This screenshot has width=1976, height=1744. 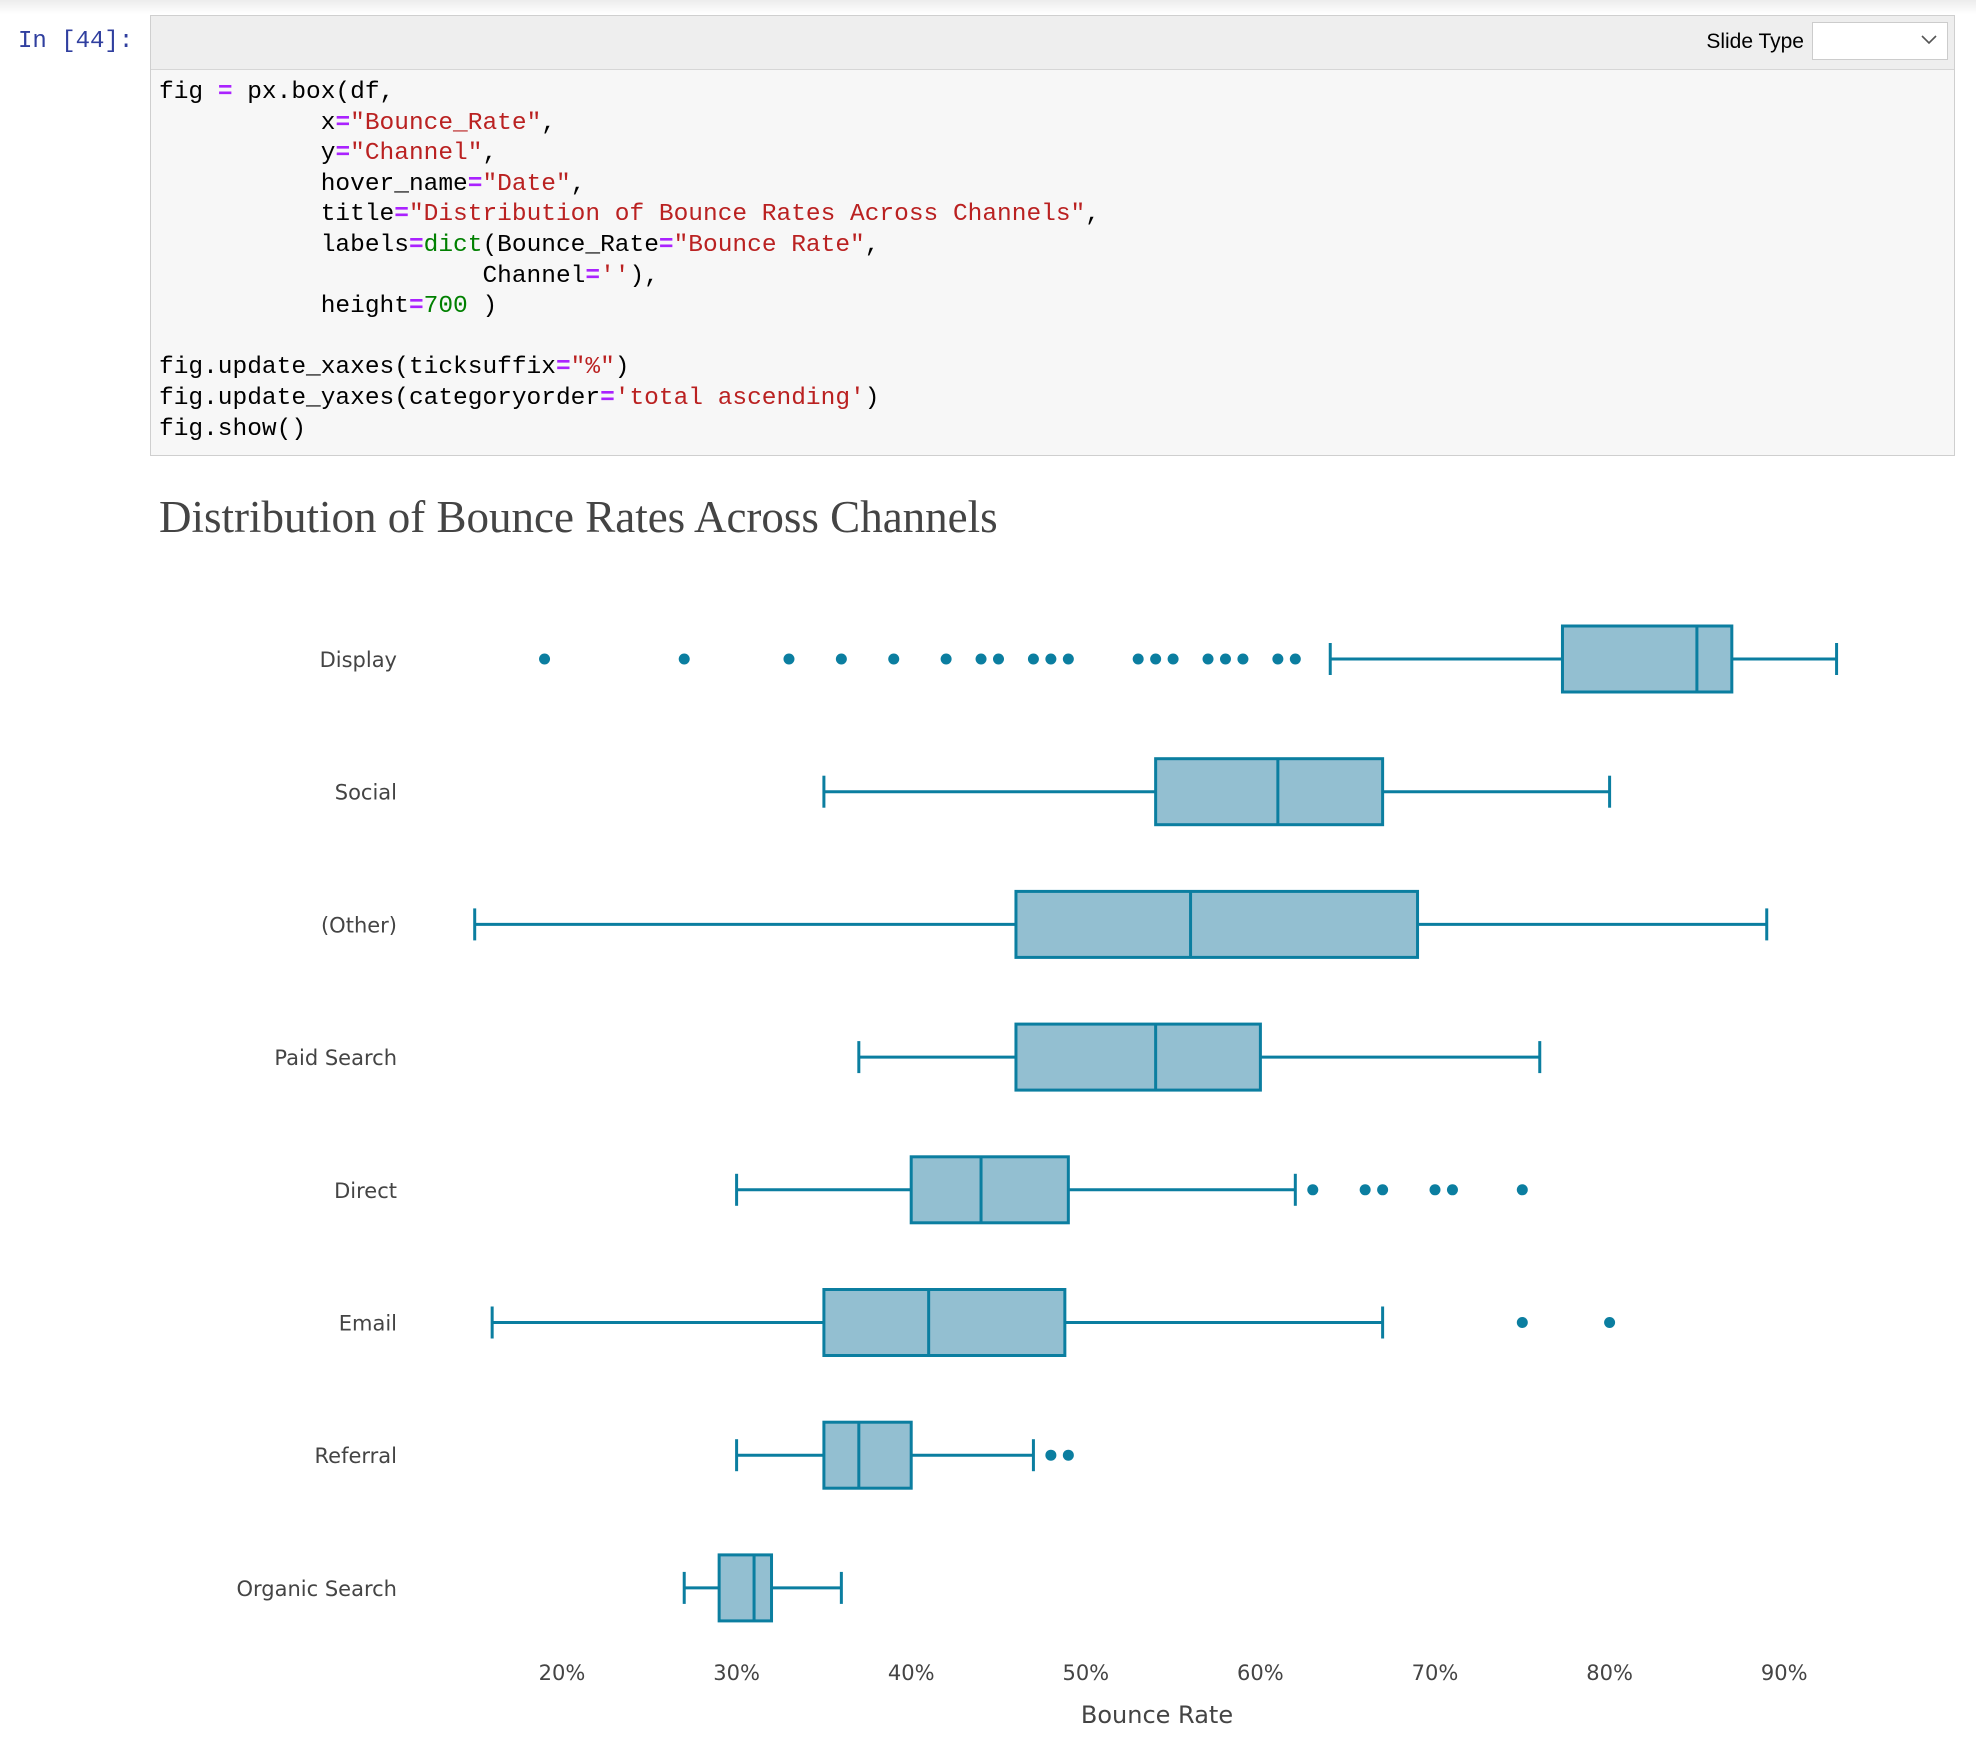 What do you see at coordinates (453, 245) in the screenshot?
I see `code-token: dict` at bounding box center [453, 245].